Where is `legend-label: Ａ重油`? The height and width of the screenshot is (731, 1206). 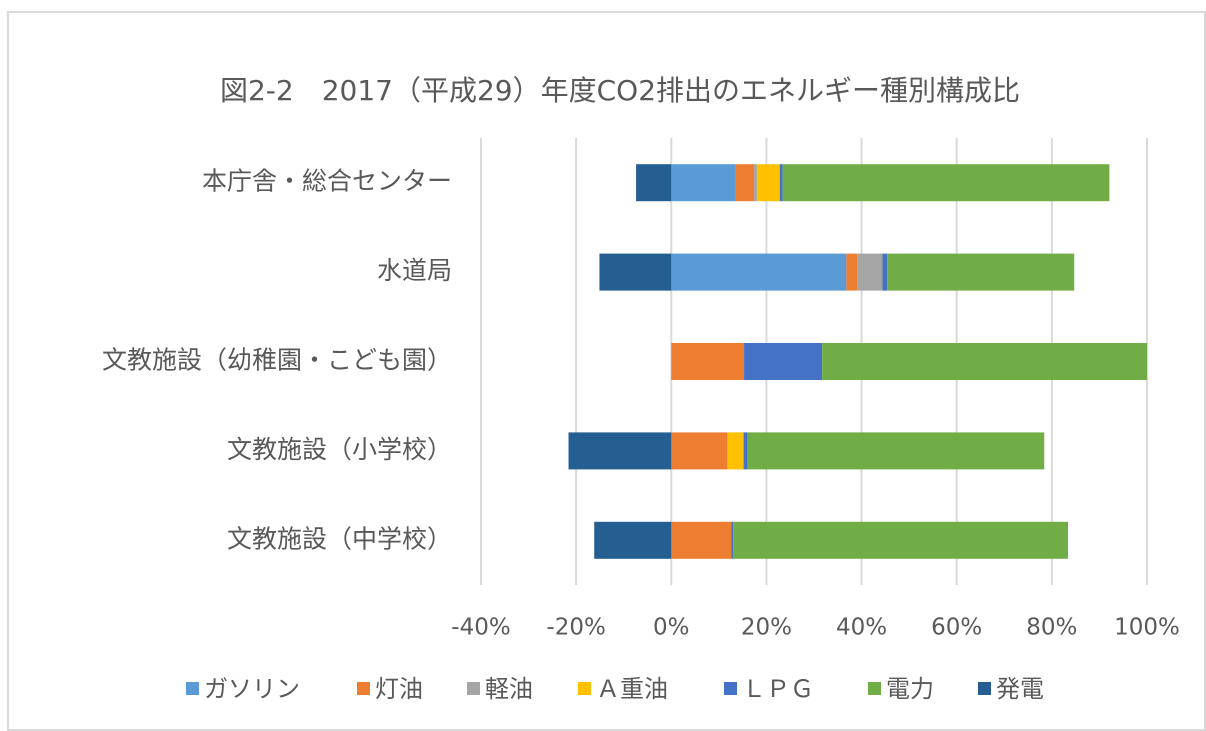 legend-label: Ａ重油 is located at coordinates (632, 689).